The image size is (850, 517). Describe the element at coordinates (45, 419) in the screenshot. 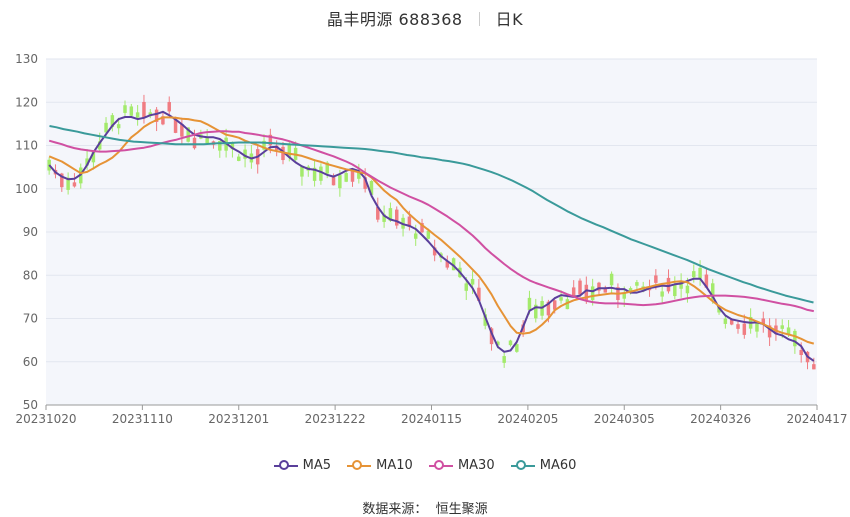

I see `x-tick-label: 20231020` at that location.